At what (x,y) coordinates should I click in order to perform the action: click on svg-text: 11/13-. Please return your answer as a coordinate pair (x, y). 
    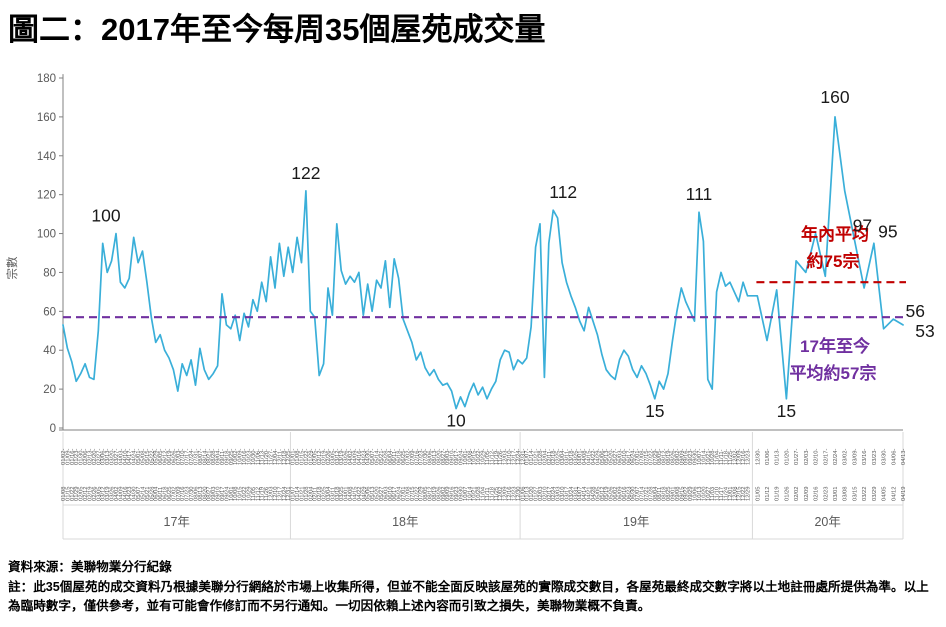
    Looking at the image, I should click on (263, 457).